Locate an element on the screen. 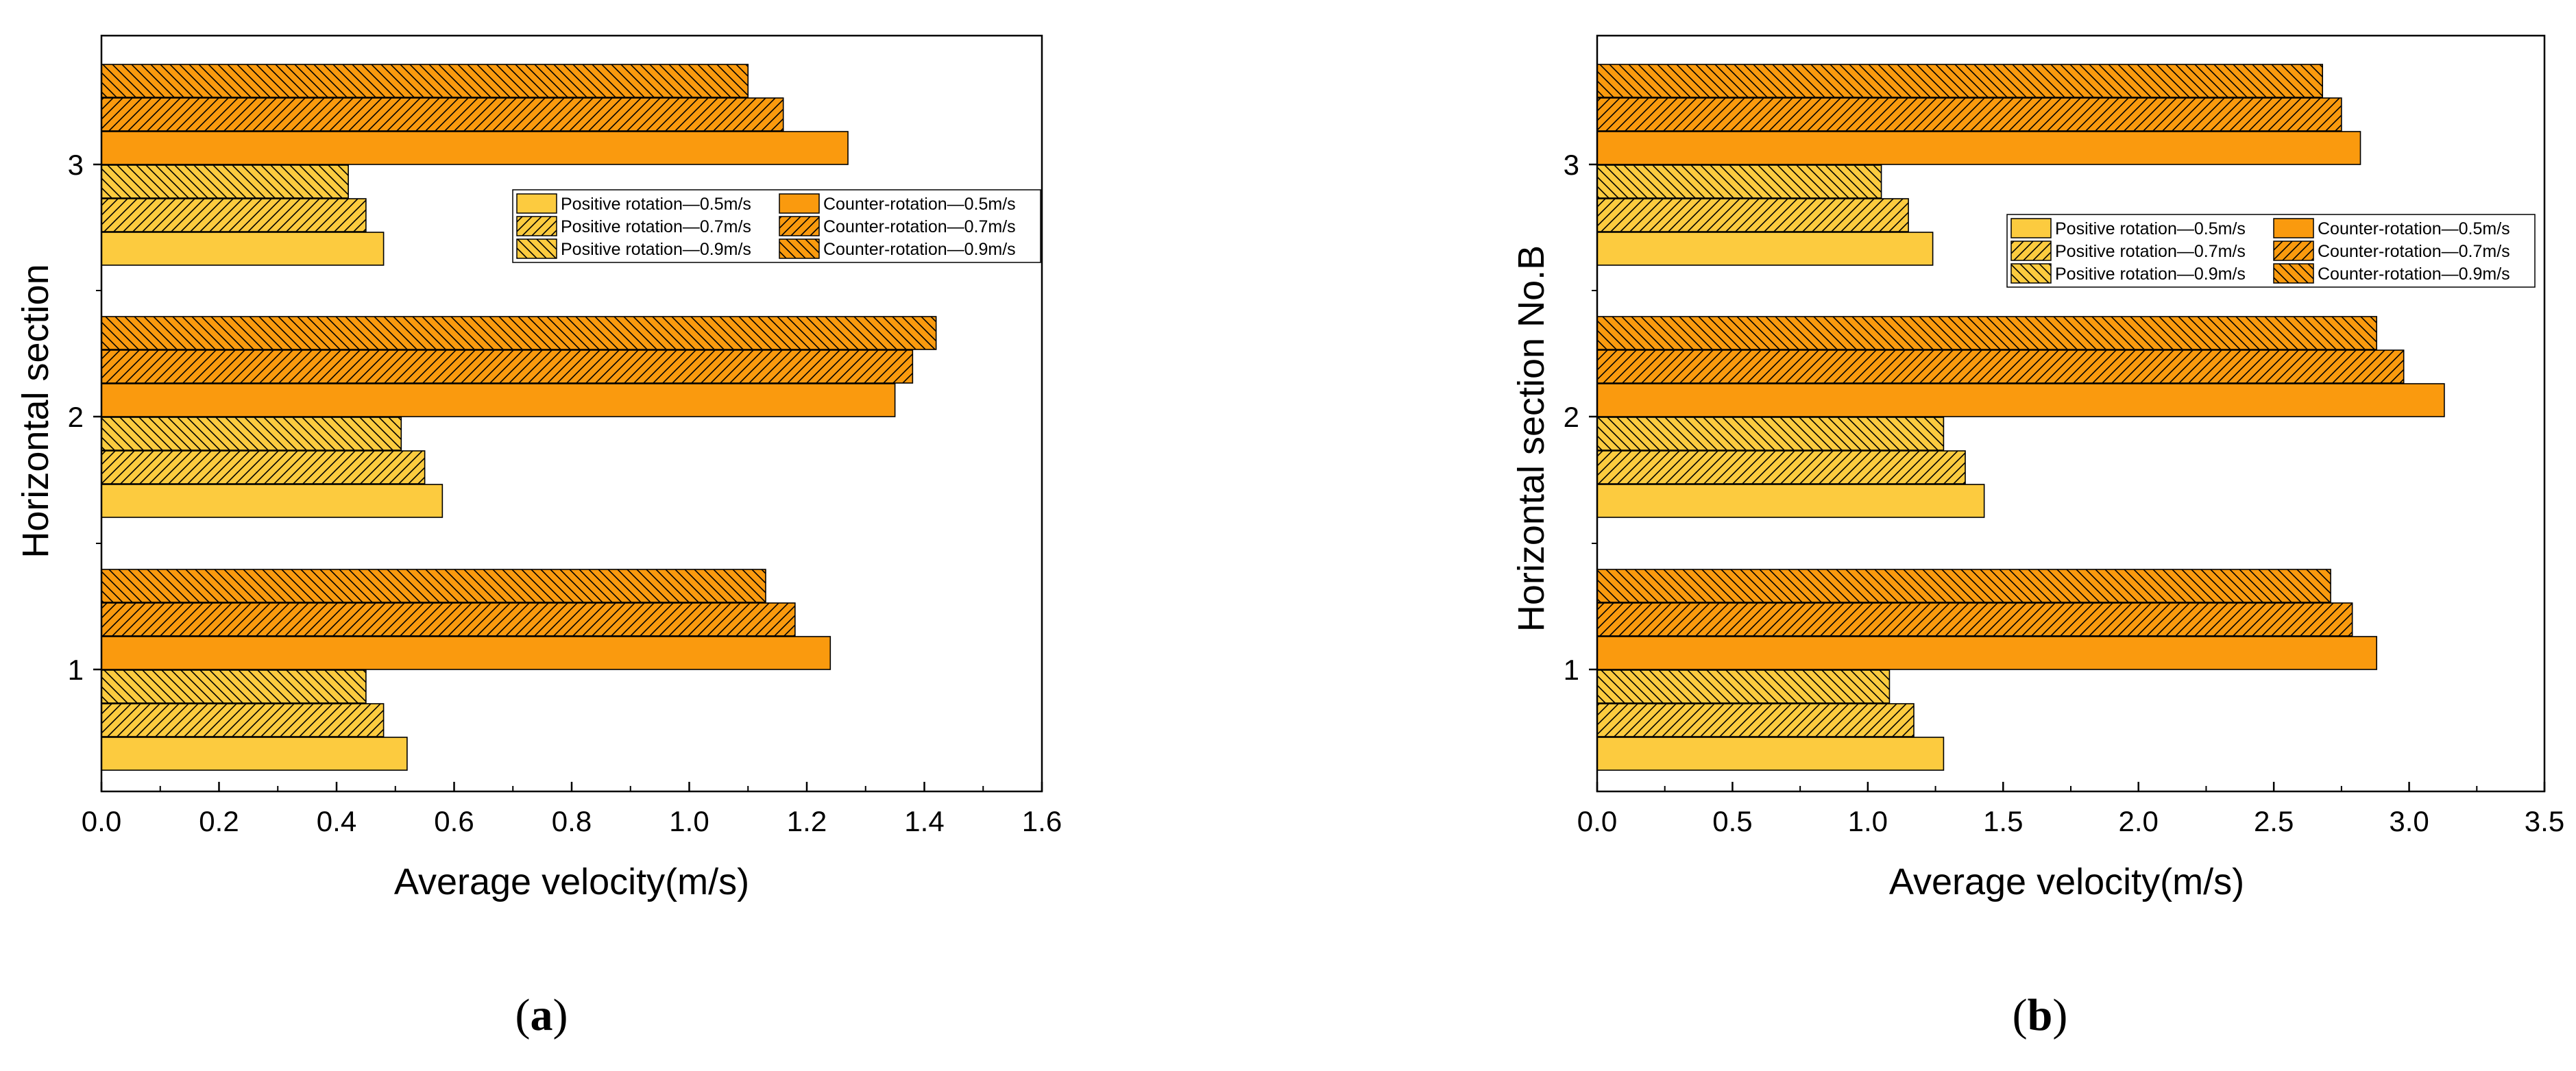  x-tick-label: 0.6 is located at coordinates (454, 821).